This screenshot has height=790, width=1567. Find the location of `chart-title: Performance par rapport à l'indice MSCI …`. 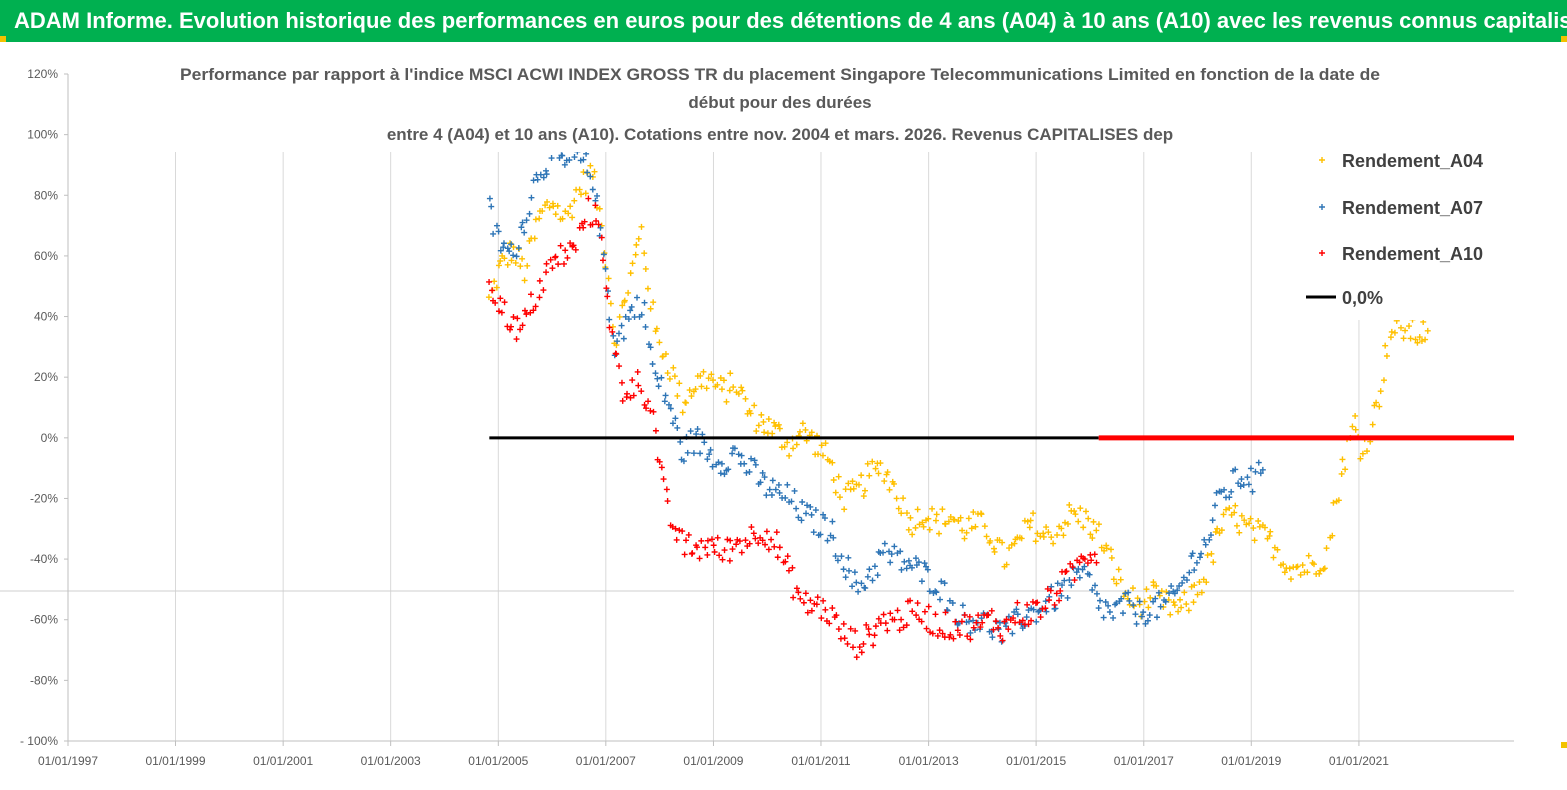

chart-title: Performance par rapport à l'indice MSCI … is located at coordinates (782, 104).